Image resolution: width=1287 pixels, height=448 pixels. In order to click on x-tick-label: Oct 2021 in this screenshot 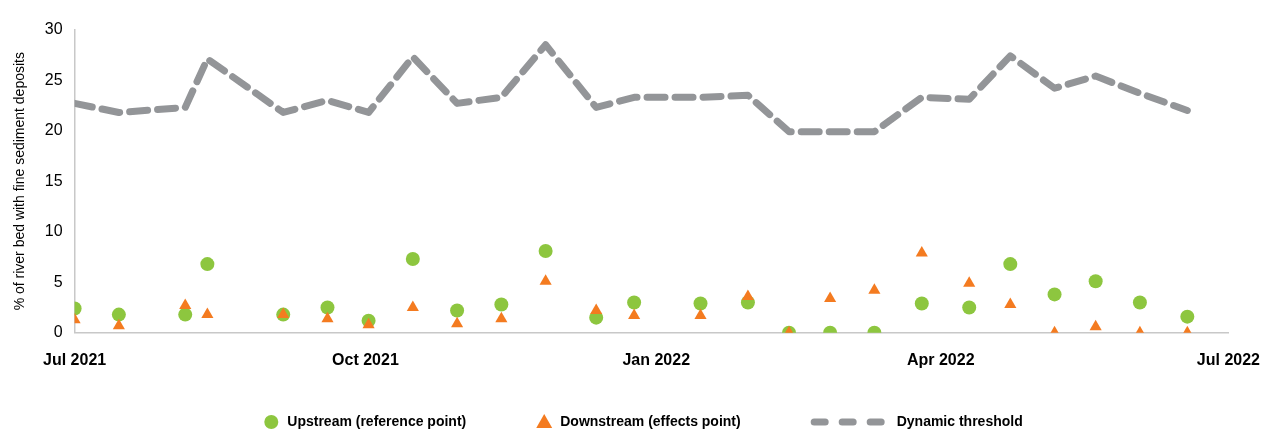, I will do `click(365, 359)`.